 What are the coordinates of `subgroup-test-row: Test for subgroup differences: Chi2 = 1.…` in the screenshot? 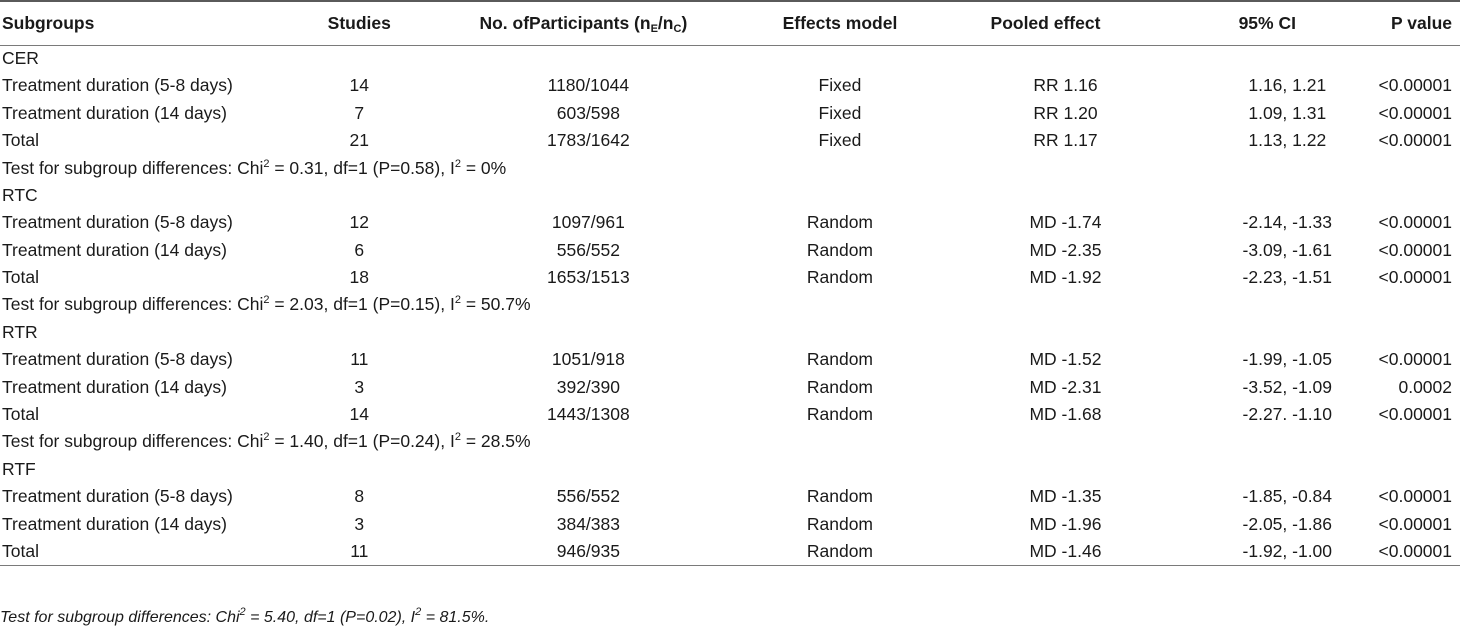 It's located at (730, 441).